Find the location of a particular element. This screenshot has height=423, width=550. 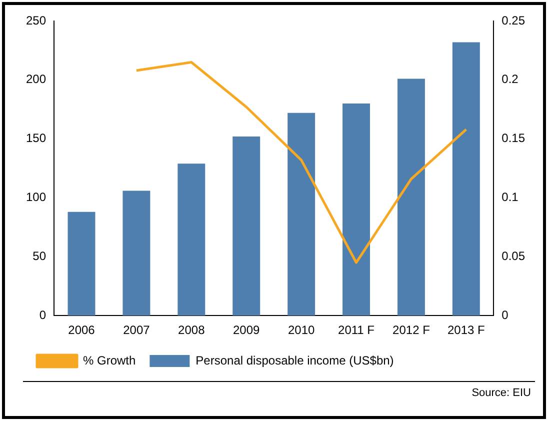

x-tick-label: 2007 is located at coordinates (136, 330).